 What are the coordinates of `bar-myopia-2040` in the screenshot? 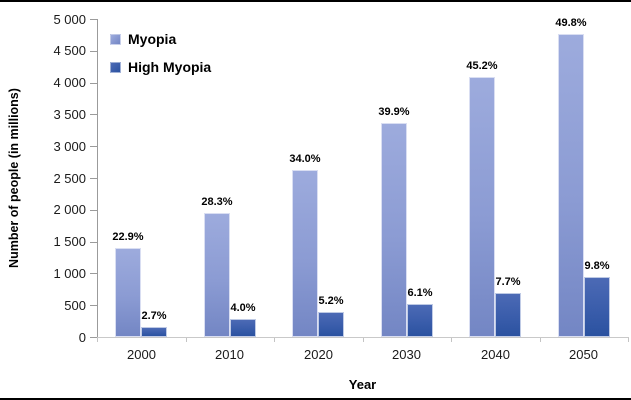 It's located at (482, 207).